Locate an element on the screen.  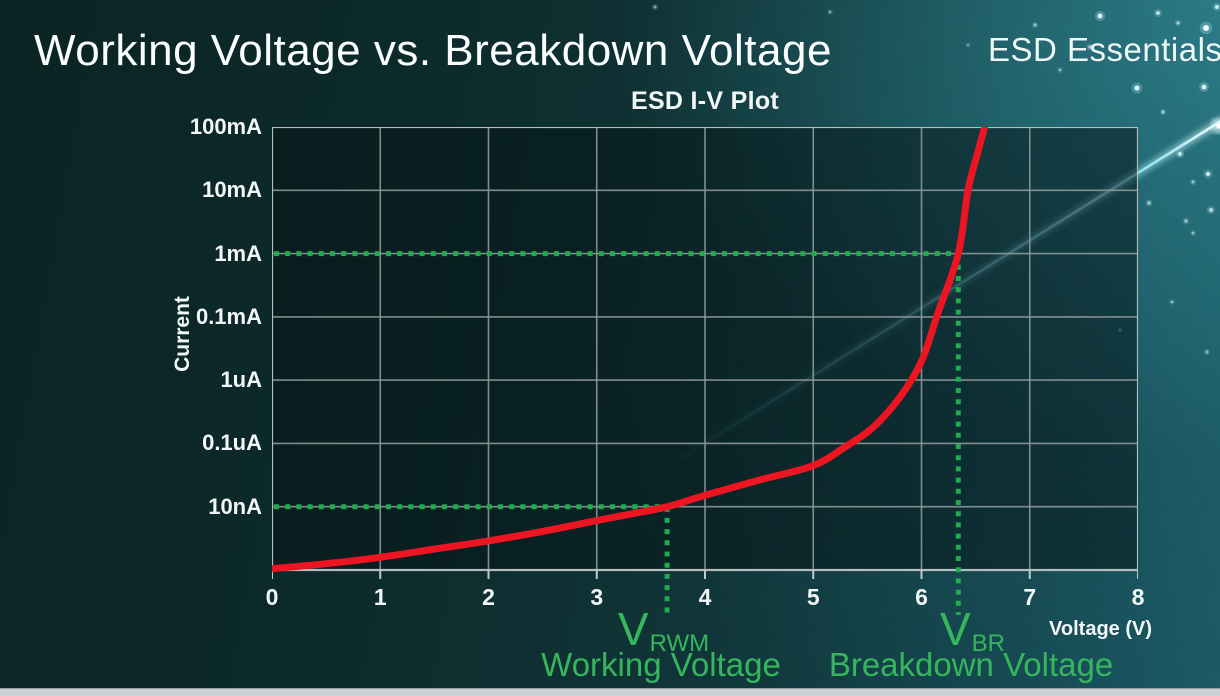
page-title: Working Voltage vs. Breakdown Voltage is located at coordinates (433, 50).